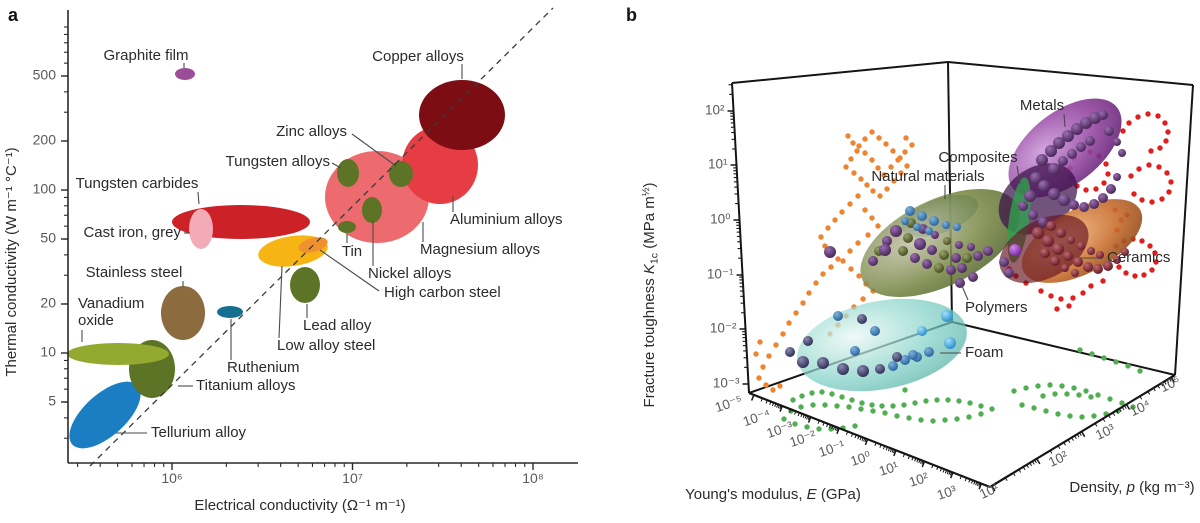 The height and width of the screenshot is (523, 1200). What do you see at coordinates (48, 238) in the screenshot?
I see `y-tick-label: 50` at bounding box center [48, 238].